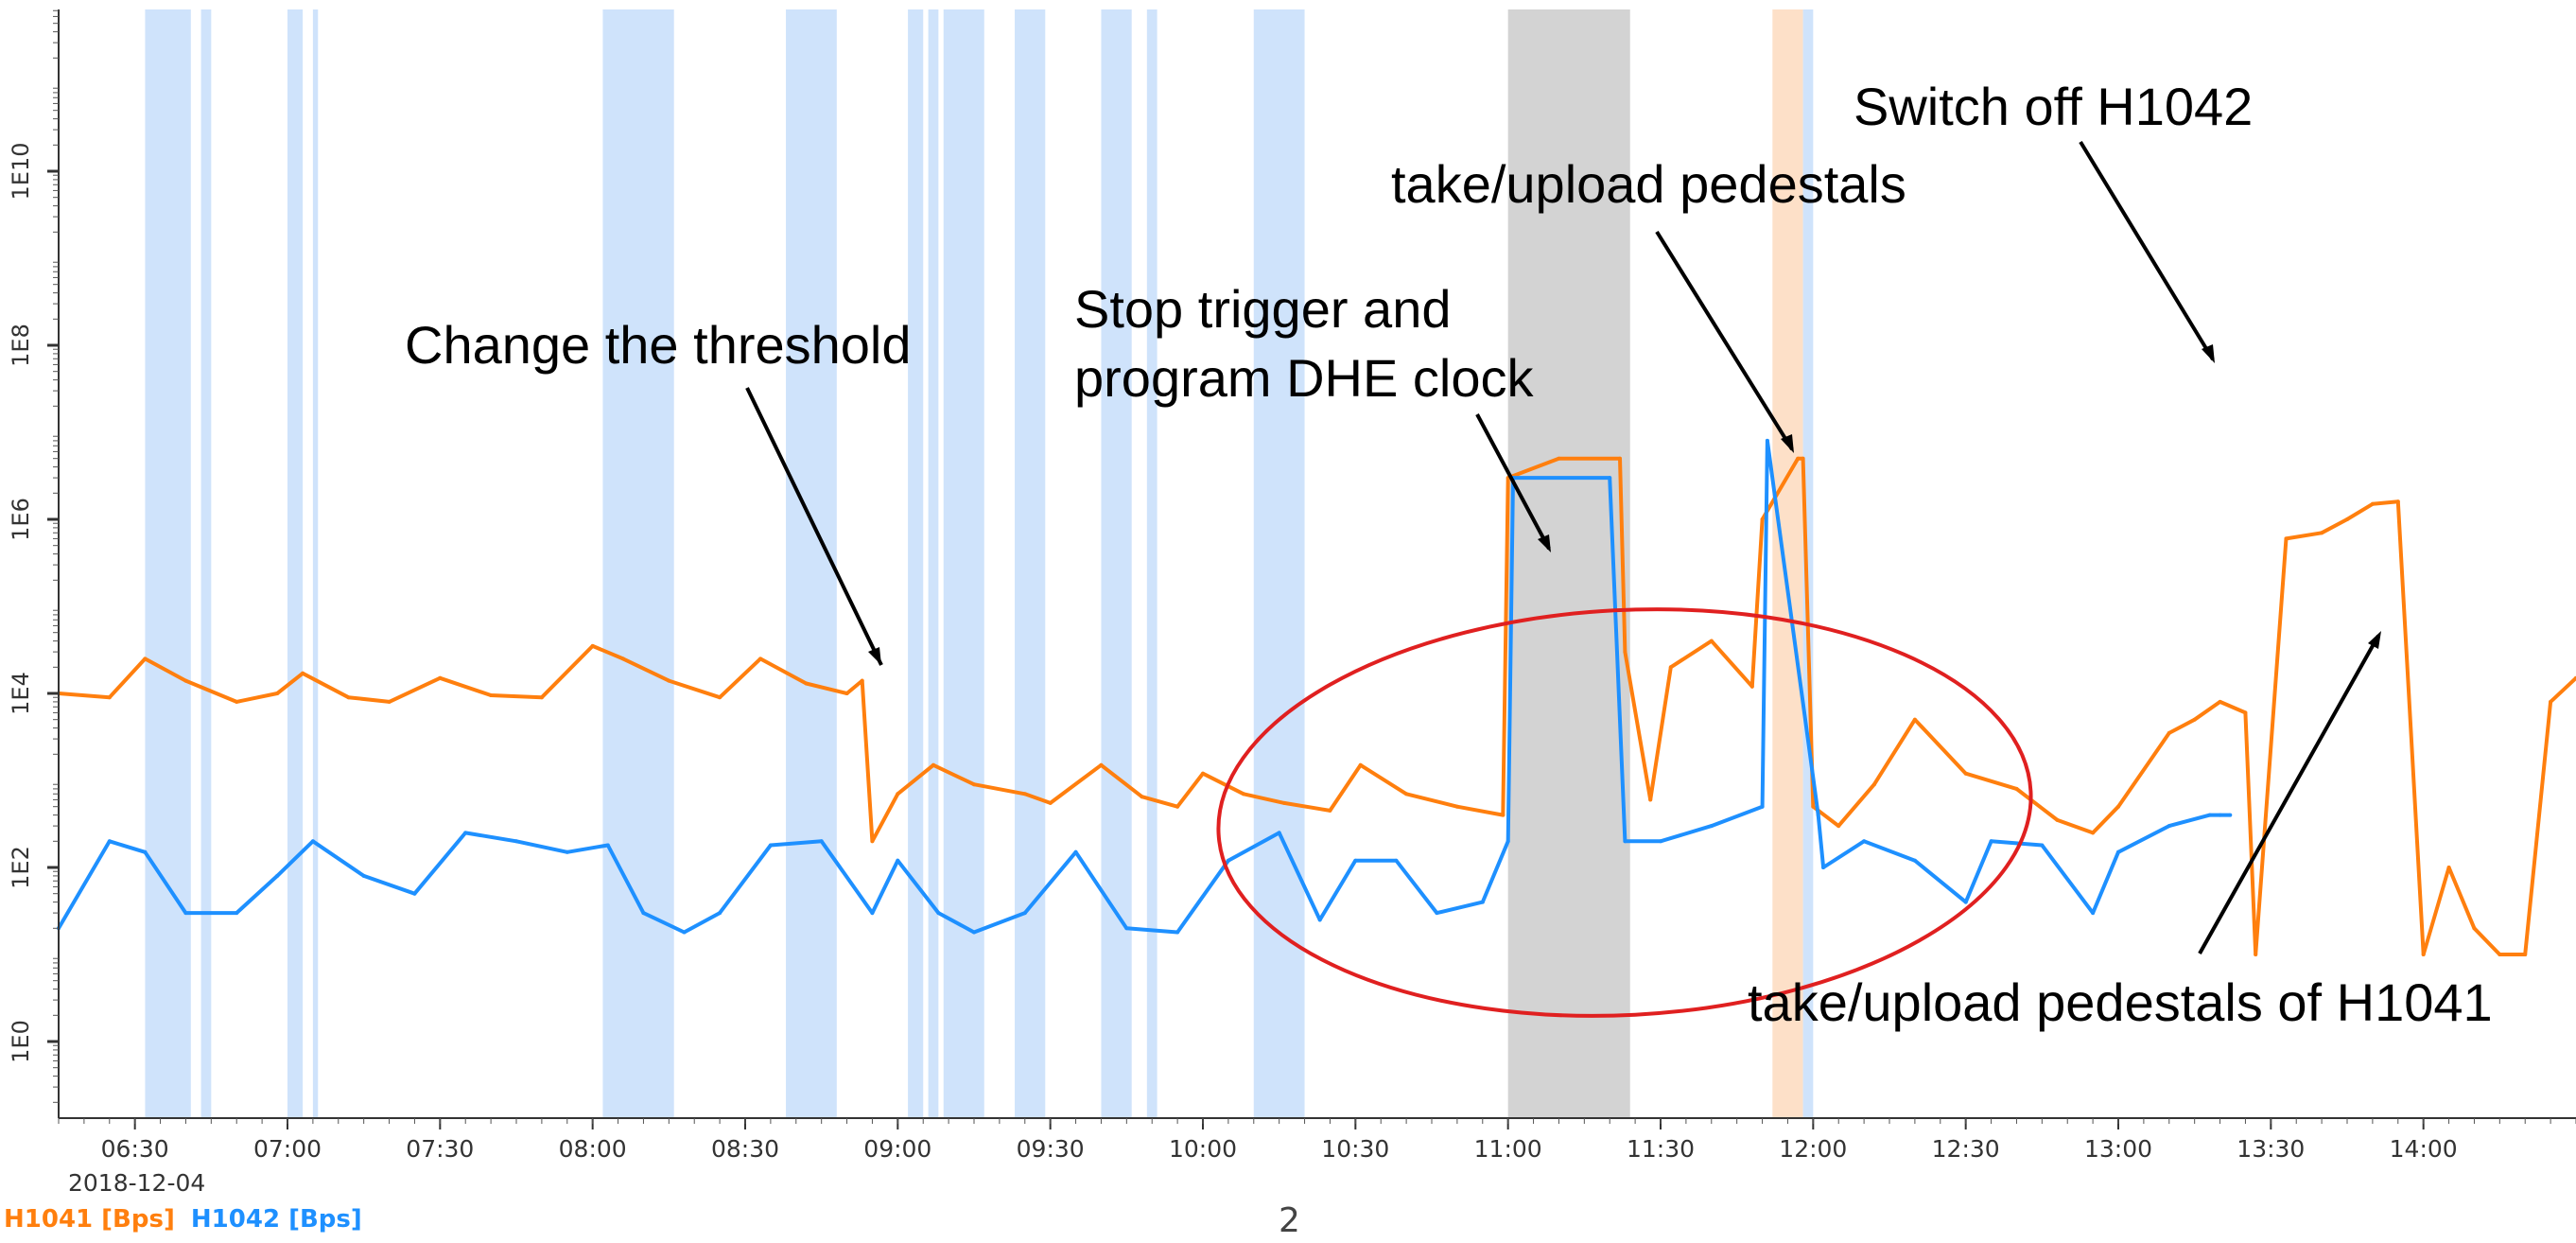  Describe the element at coordinates (1203, 1149) in the screenshot. I see `x-tick-label: 10:00` at that location.